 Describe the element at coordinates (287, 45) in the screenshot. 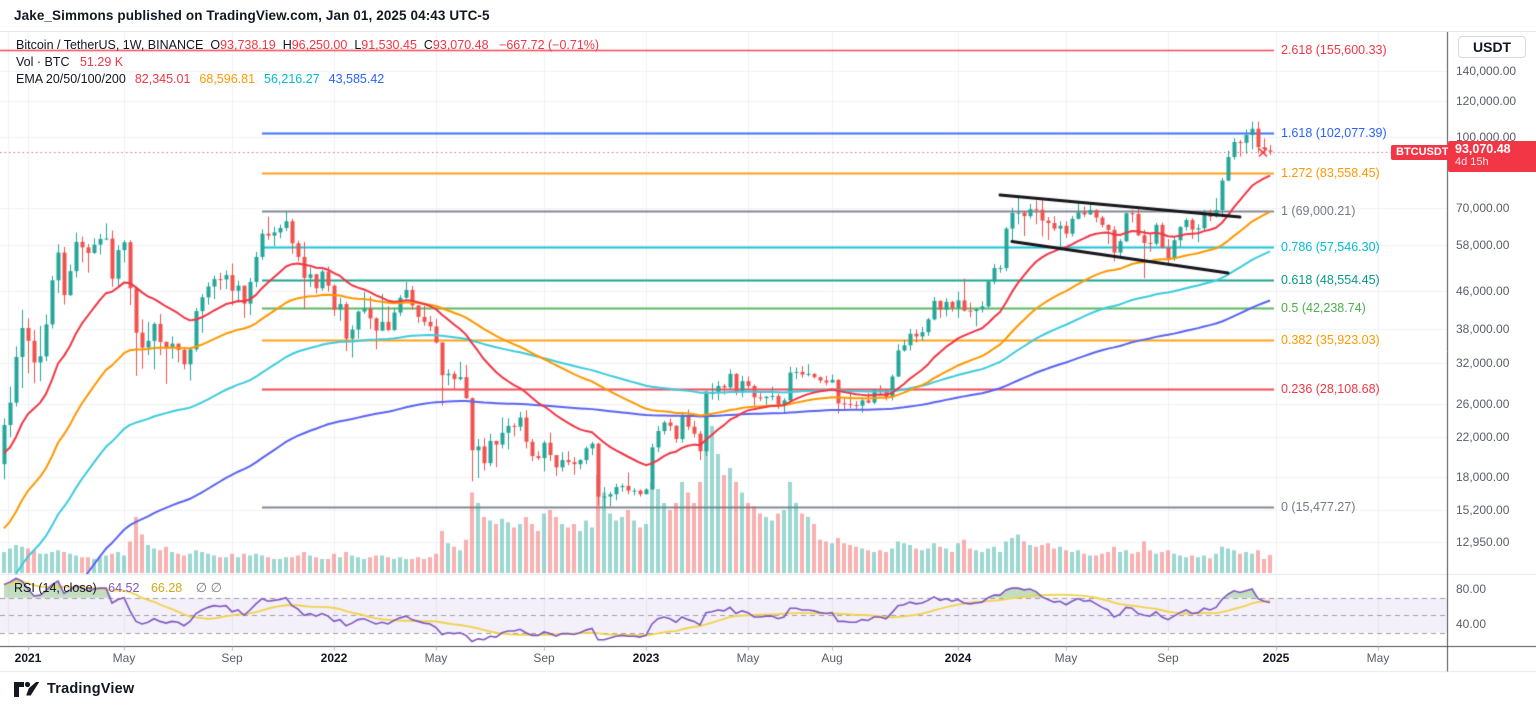

I see `ohlc-letter: H` at that location.